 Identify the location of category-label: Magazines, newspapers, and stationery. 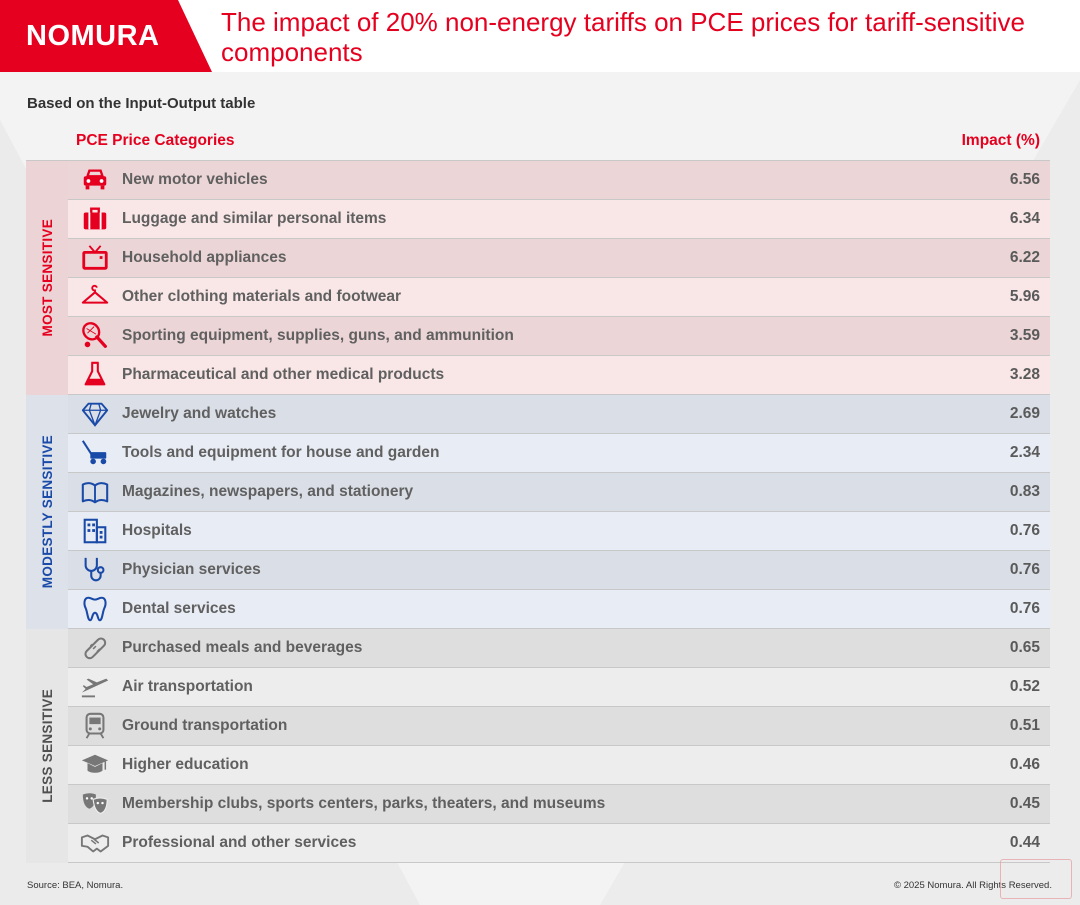
(268, 491).